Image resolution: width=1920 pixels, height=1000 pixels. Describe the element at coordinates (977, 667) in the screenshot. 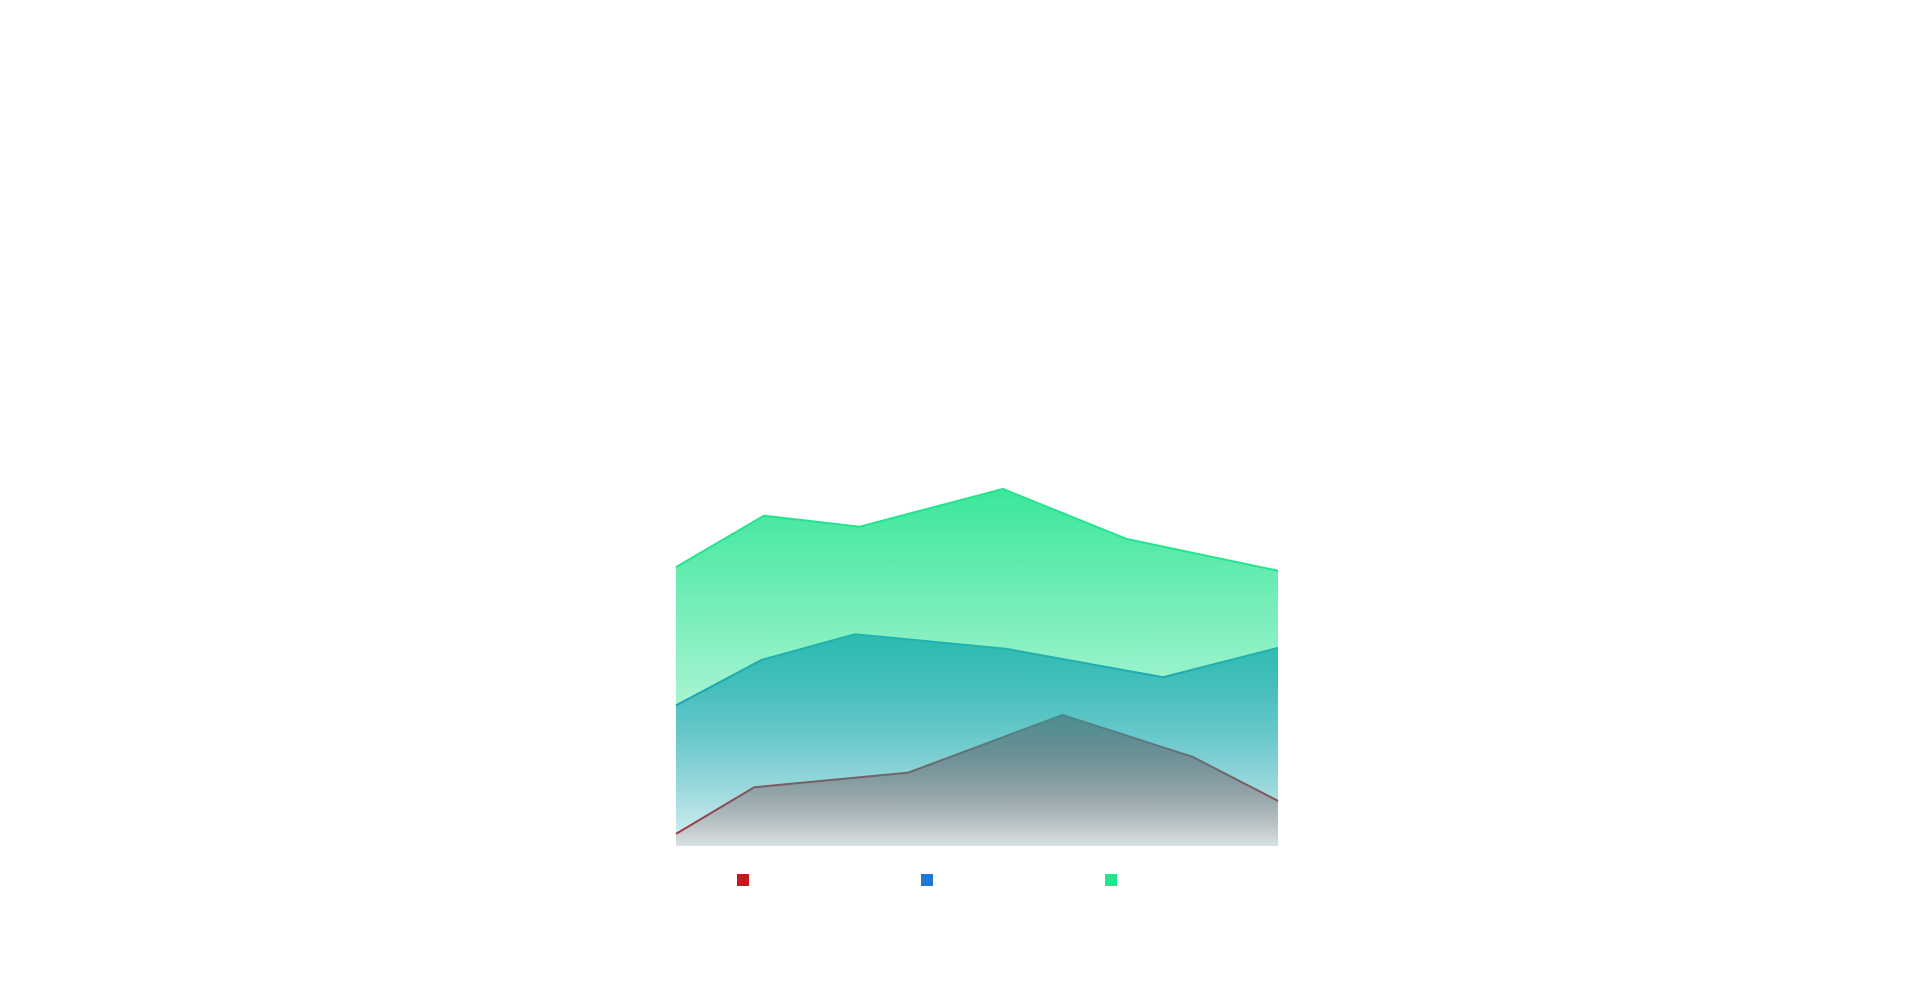

I see `area-fill` at that location.